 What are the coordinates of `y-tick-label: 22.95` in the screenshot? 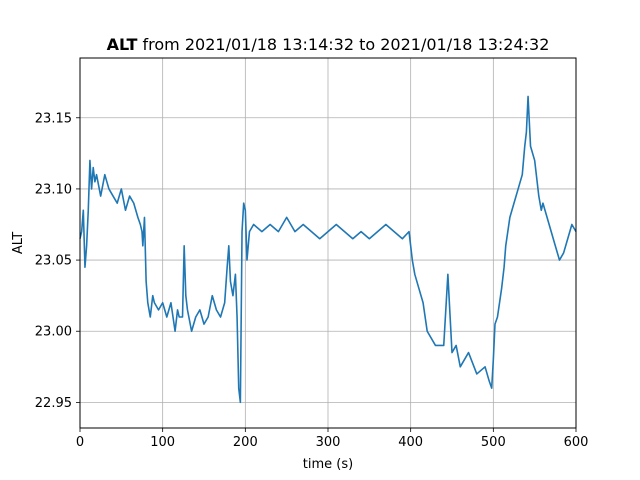 It's located at (53, 403).